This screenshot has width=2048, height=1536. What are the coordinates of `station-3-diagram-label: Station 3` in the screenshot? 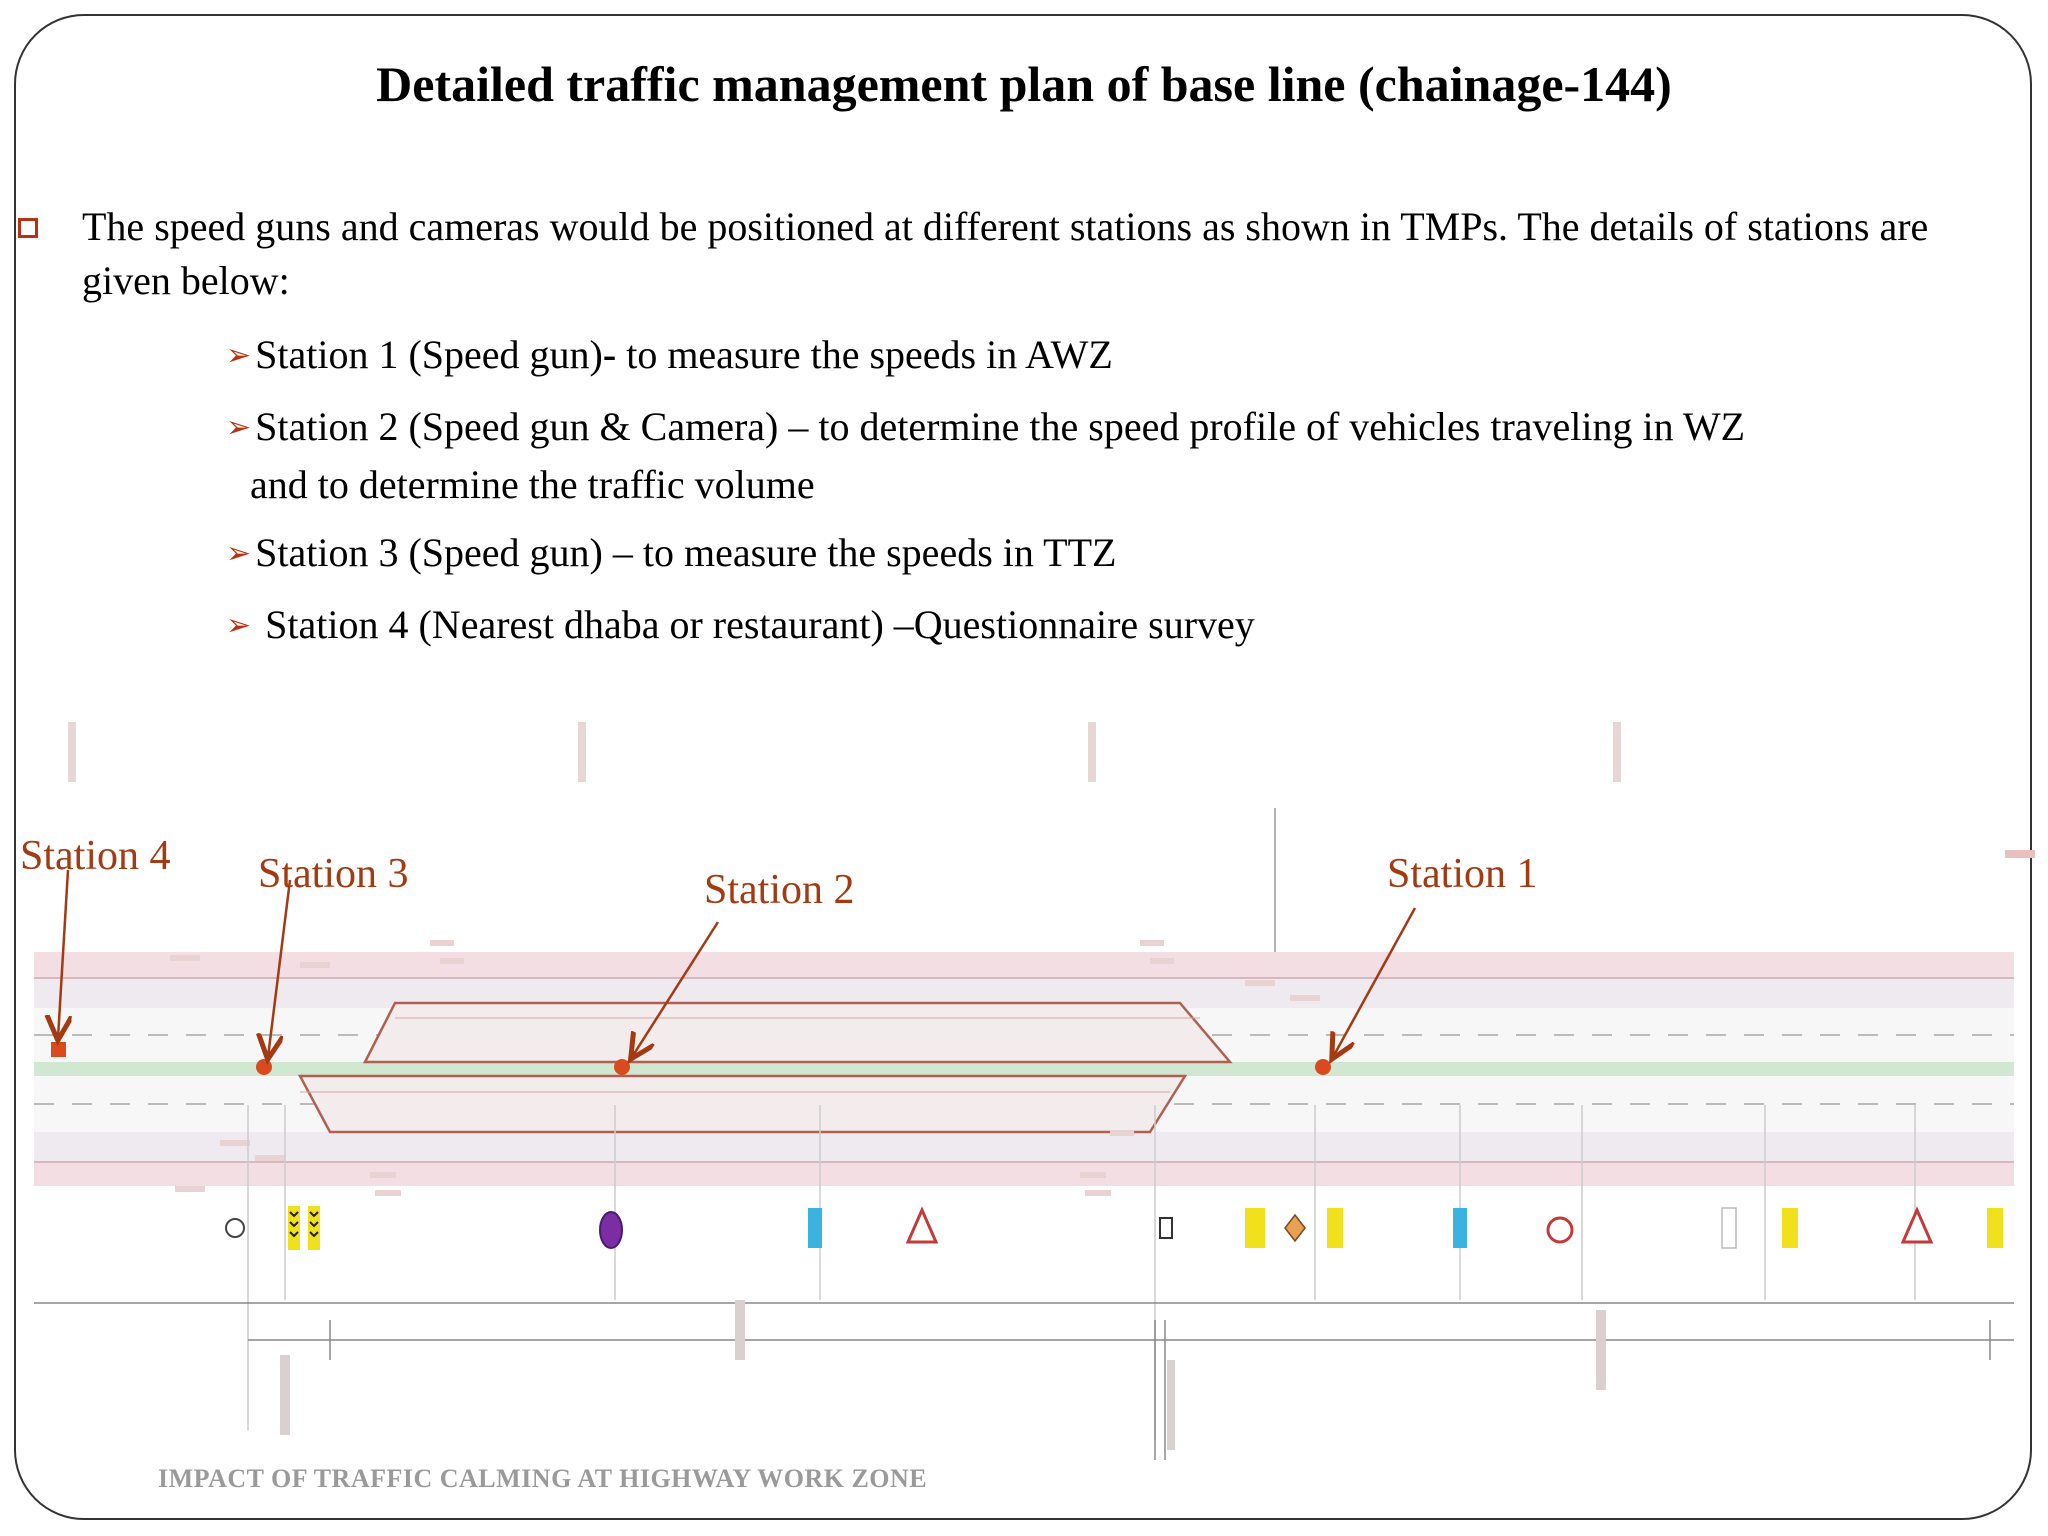 It's located at (333, 874).